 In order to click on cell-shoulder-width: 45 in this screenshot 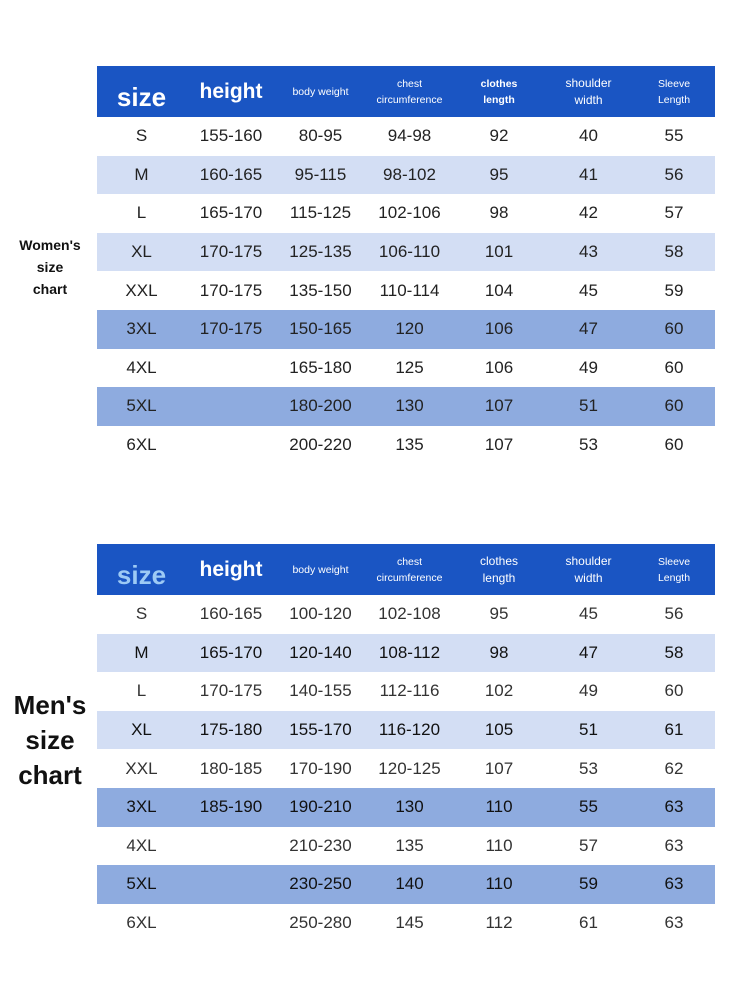, I will do `click(588, 614)`.